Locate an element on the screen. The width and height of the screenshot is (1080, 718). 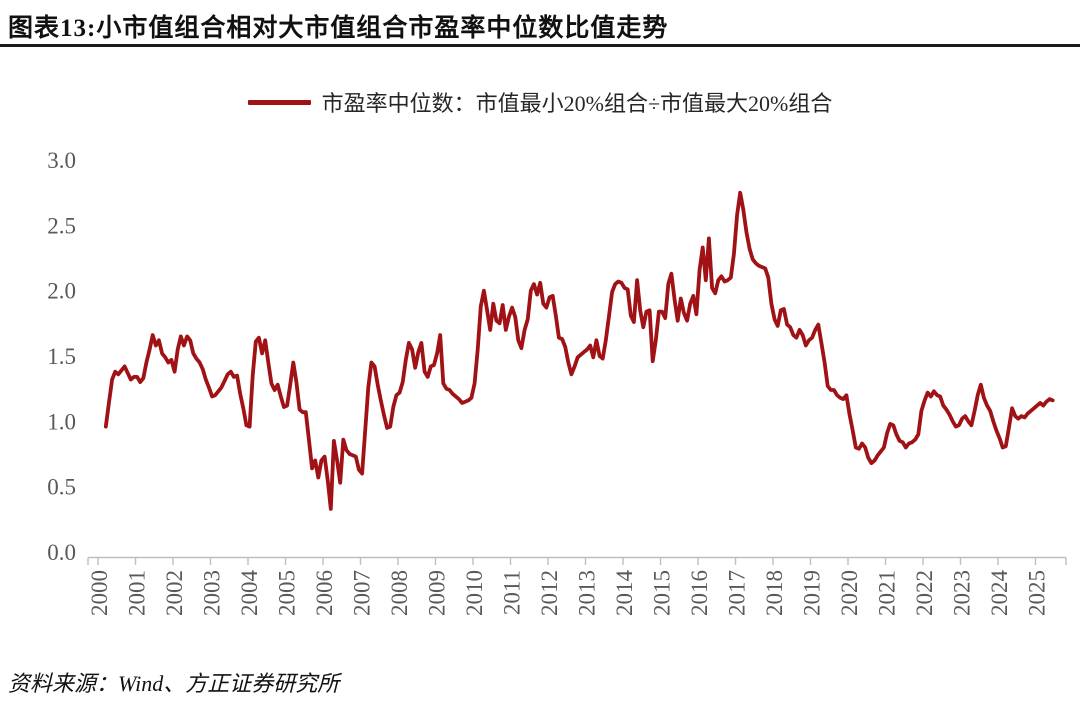
legend: 市盈率中位数：市值最小20%组合÷市值最大20%组合 is located at coordinates (540, 102).